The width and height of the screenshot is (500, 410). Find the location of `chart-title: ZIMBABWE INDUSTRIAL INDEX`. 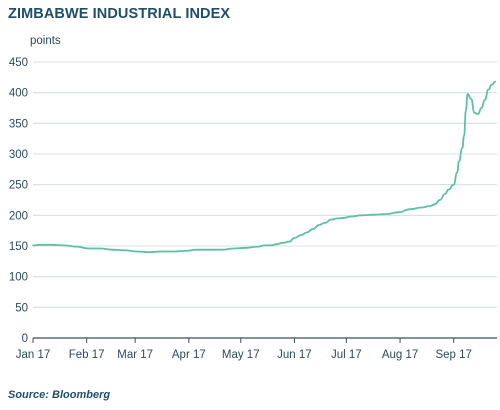

chart-title: ZIMBABWE INDUSTRIAL INDEX is located at coordinates (119, 14).